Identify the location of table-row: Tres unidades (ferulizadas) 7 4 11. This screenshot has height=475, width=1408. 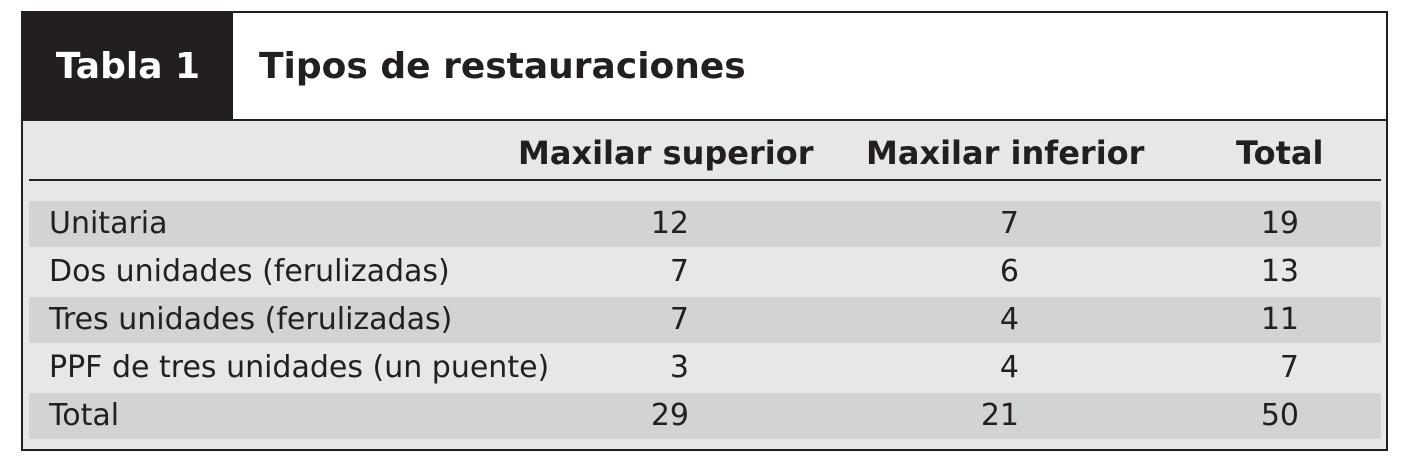
(705, 320).